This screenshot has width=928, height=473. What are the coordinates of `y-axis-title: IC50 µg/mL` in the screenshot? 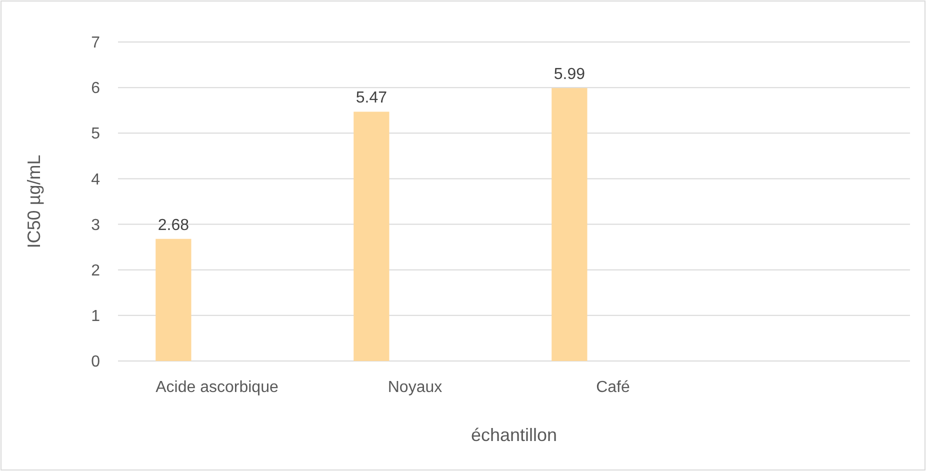 It's located at (34, 201).